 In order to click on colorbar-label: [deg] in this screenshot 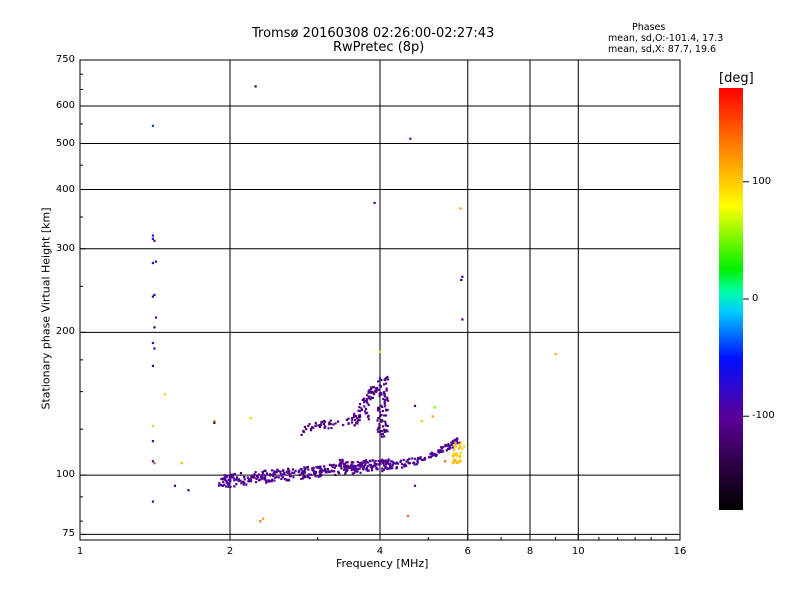, I will do `click(736, 78)`.